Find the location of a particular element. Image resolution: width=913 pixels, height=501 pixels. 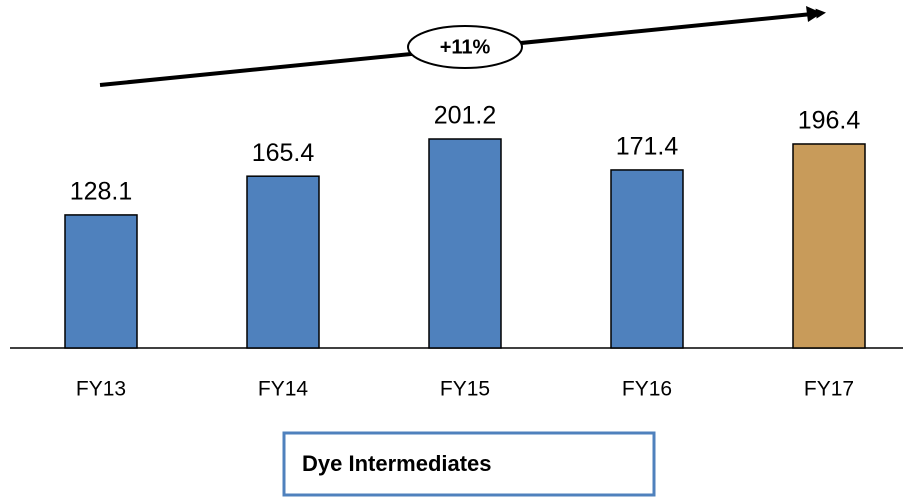

x-tick-label: FY14 is located at coordinates (283, 389).